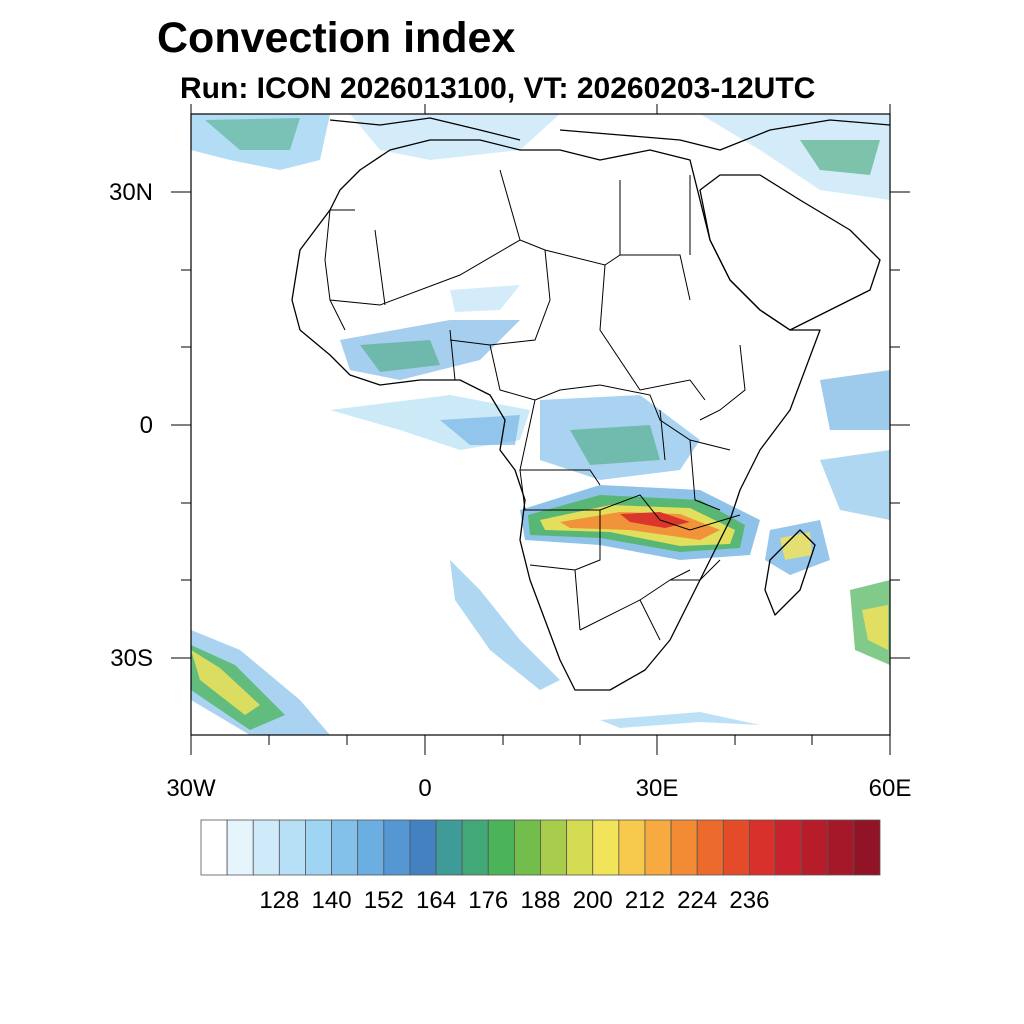  Describe the element at coordinates (615, 445) in the screenshot. I see `convection-patch-congo-core` at that location.